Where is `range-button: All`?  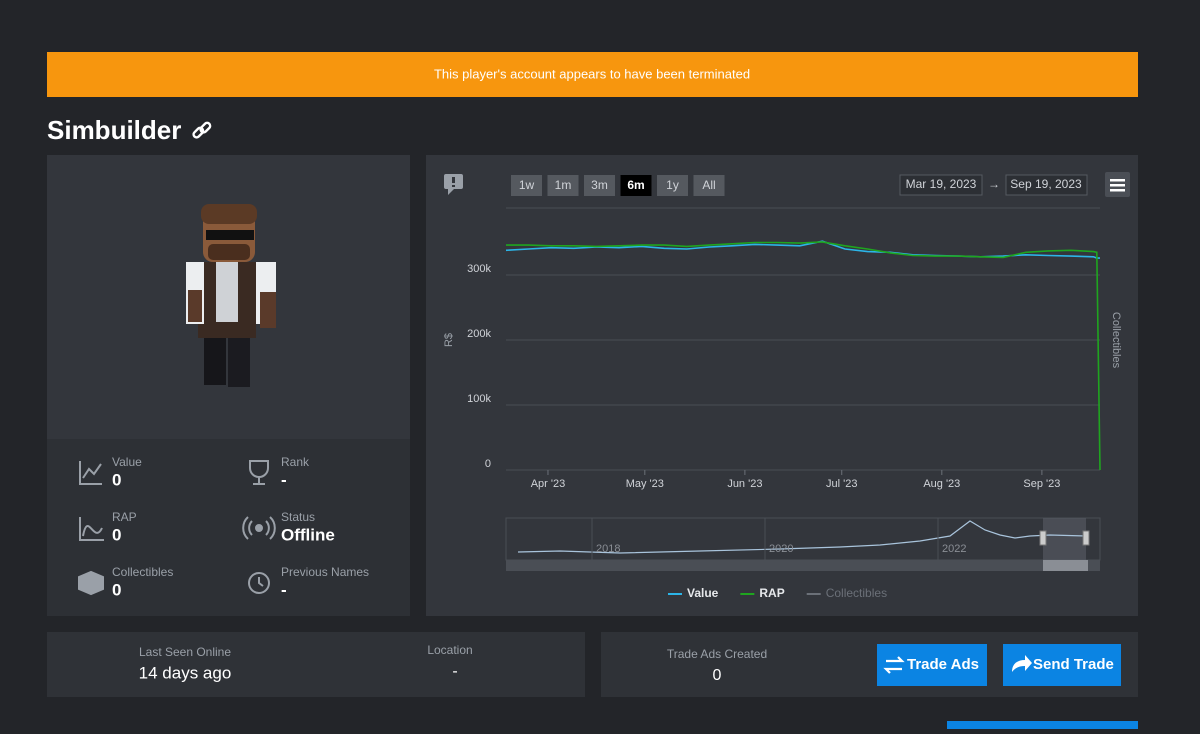
range-button: All is located at coordinates (709, 185).